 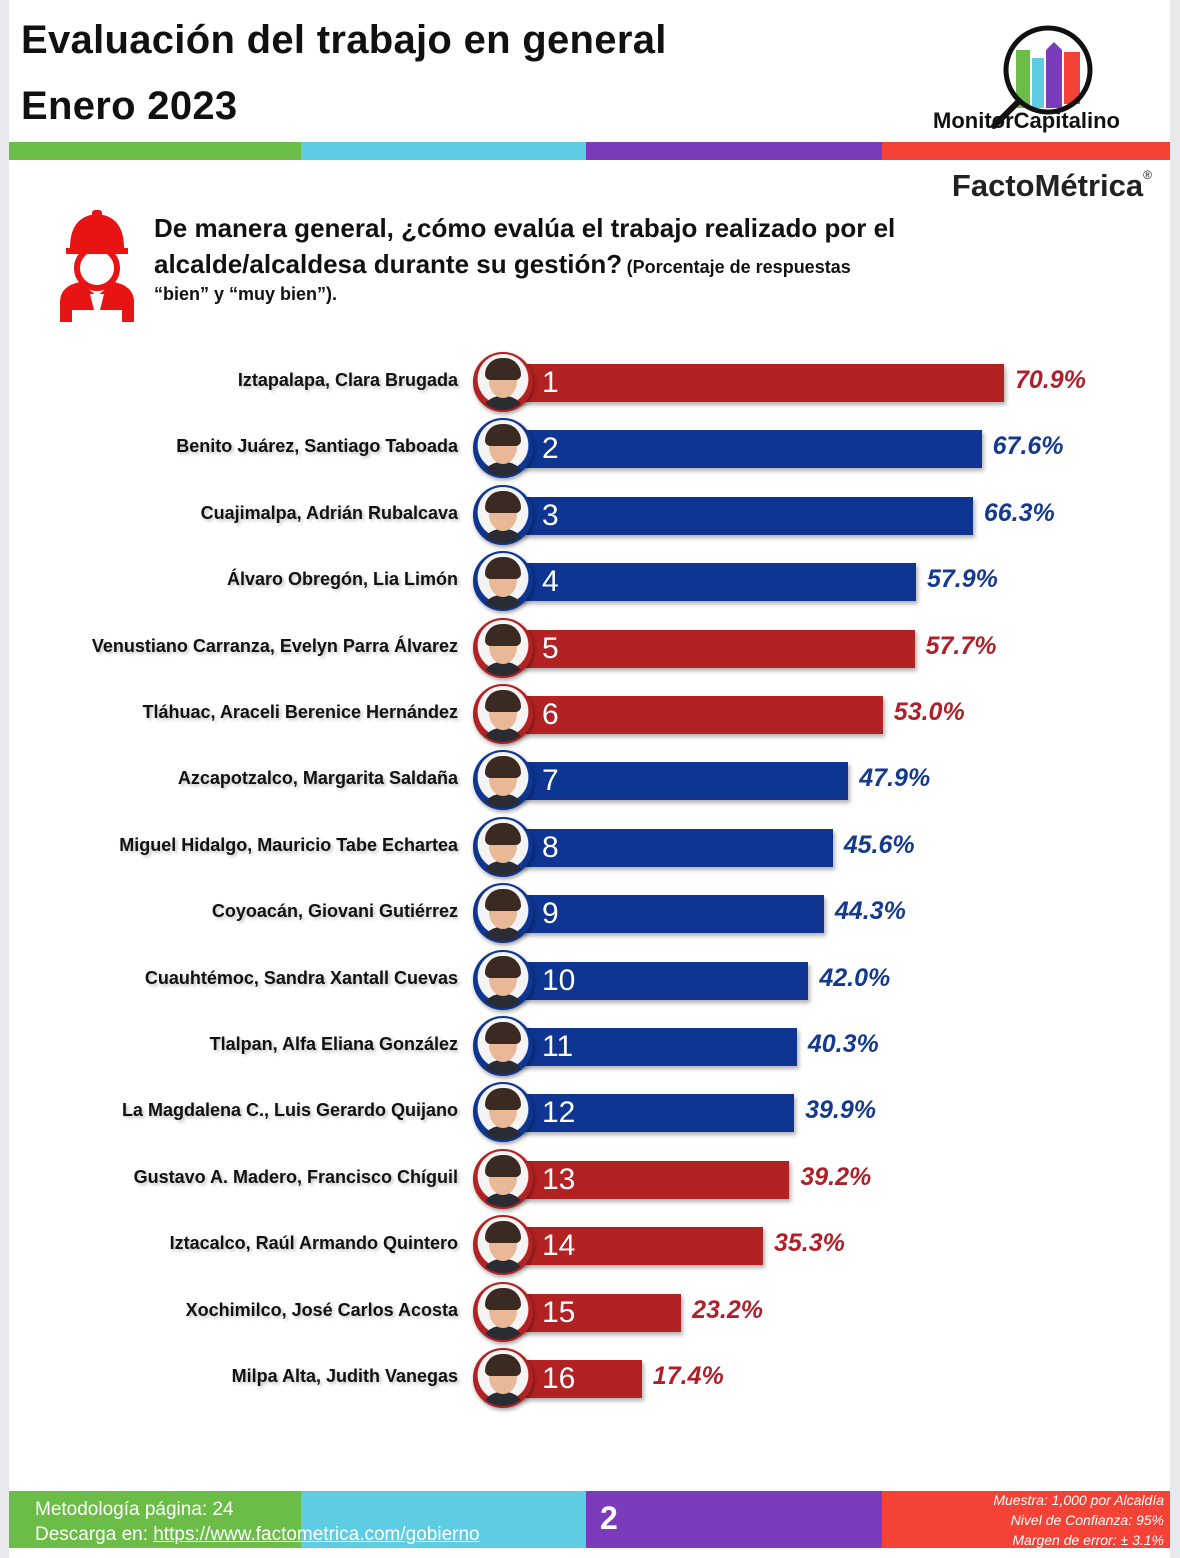 I want to click on rank-number: 15, so click(x=559, y=1312).